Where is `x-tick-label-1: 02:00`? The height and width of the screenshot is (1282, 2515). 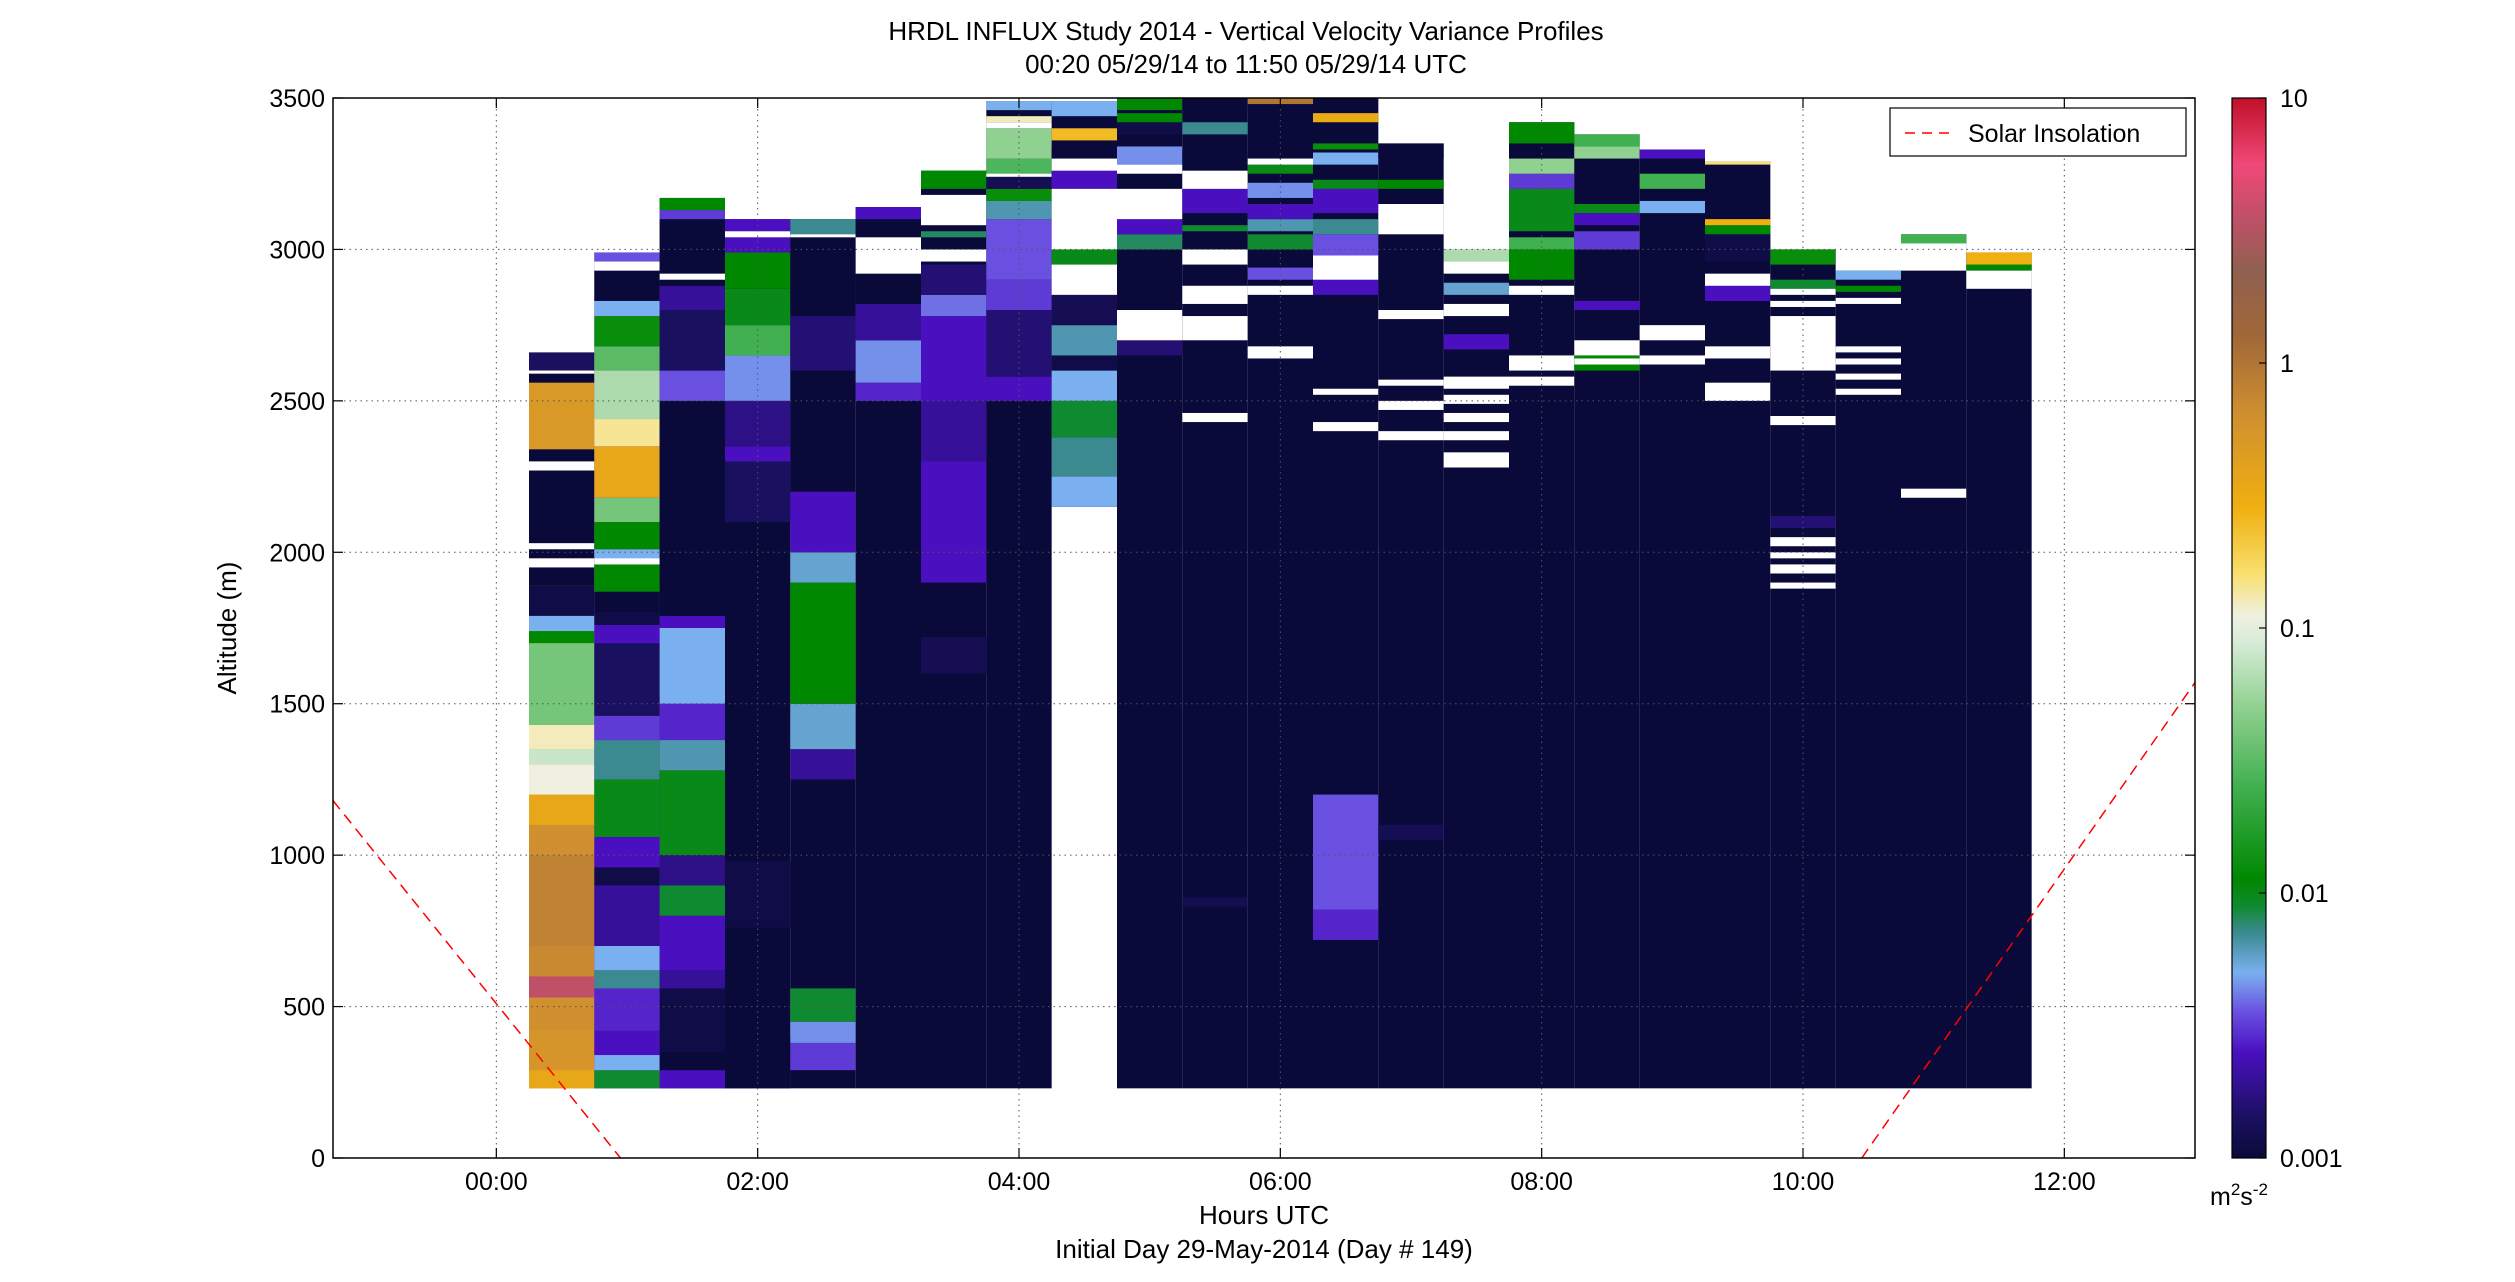
x-tick-label-1: 02:00 is located at coordinates (757, 1182).